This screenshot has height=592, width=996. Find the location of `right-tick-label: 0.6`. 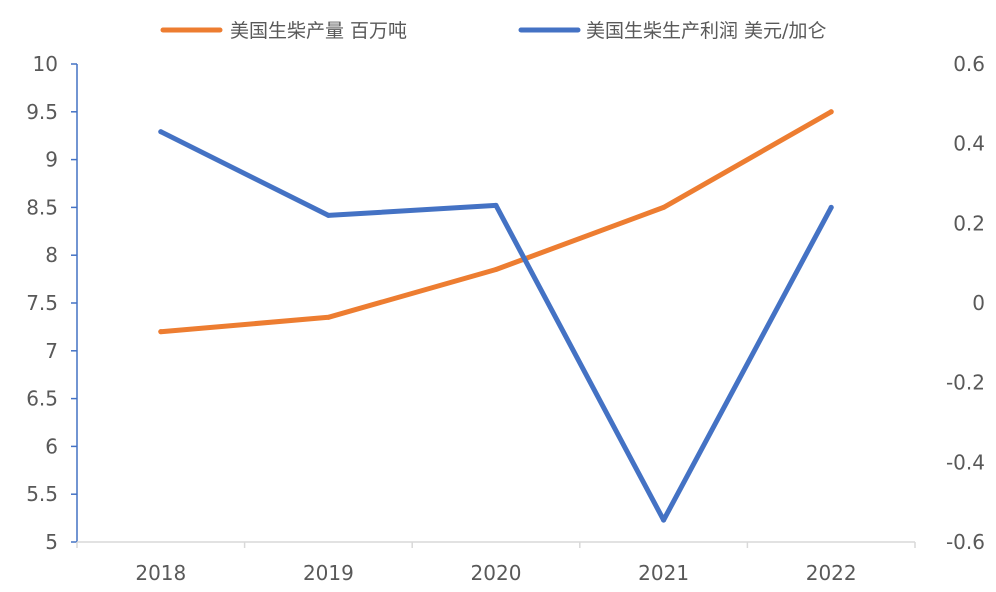

right-tick-label: 0.6 is located at coordinates (969, 64).